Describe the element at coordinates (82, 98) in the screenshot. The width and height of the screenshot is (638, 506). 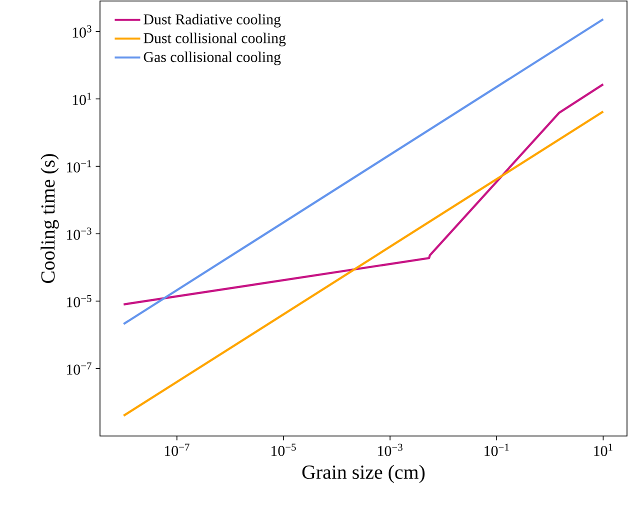
I see `y-tick-label: 10$^{1}$` at that location.